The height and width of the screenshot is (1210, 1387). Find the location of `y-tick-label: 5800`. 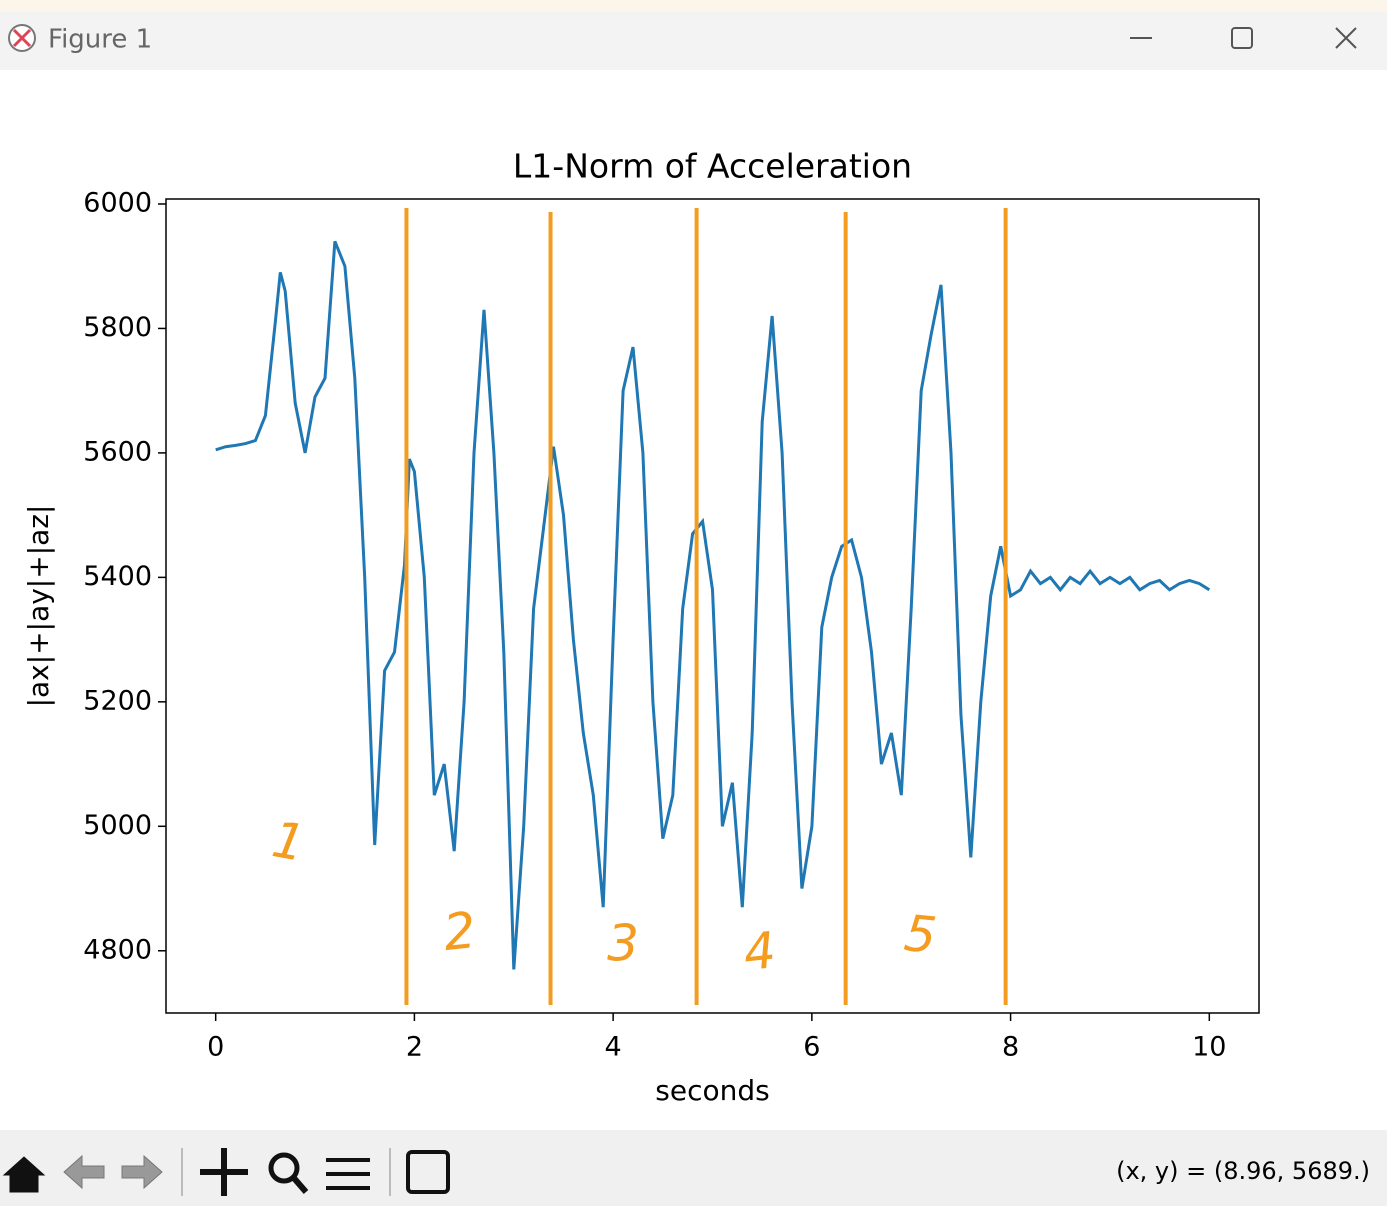

y-tick-label: 5800 is located at coordinates (117, 327).